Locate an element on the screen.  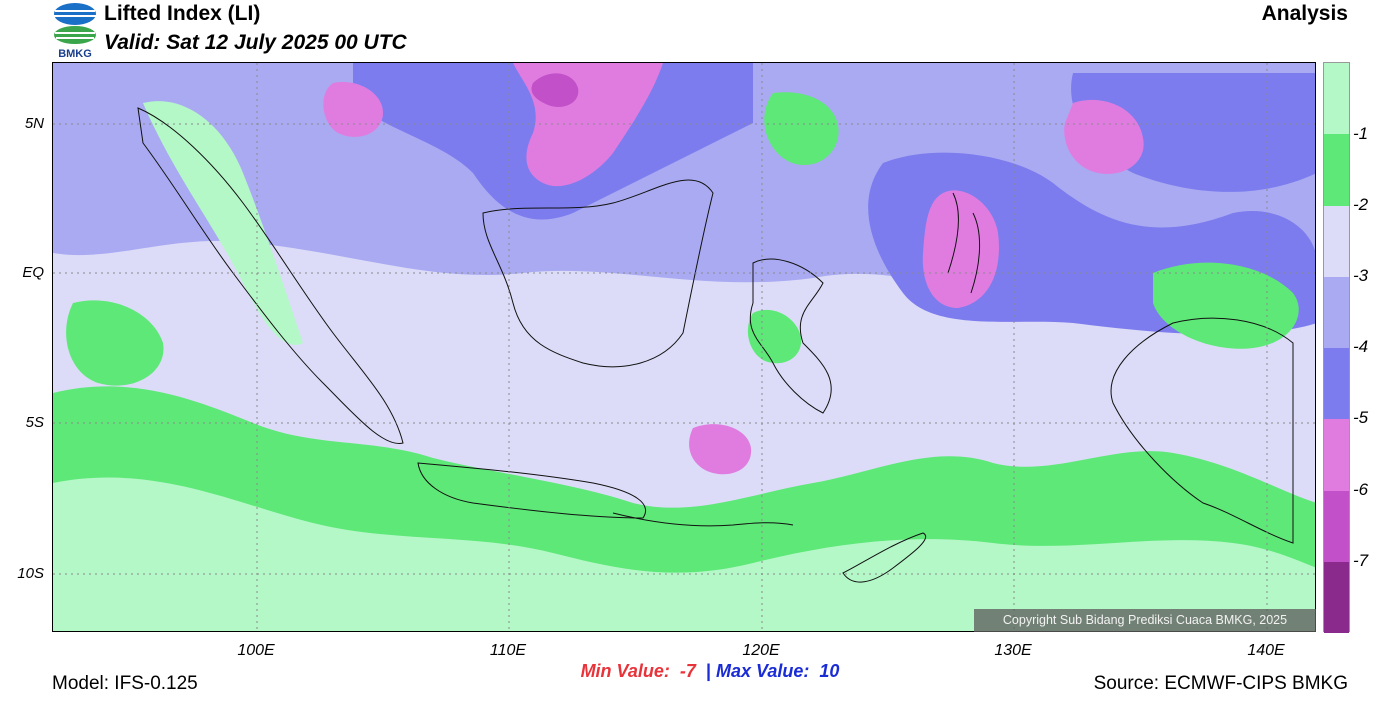
max-value-label: Max Value: is located at coordinates (763, 671).